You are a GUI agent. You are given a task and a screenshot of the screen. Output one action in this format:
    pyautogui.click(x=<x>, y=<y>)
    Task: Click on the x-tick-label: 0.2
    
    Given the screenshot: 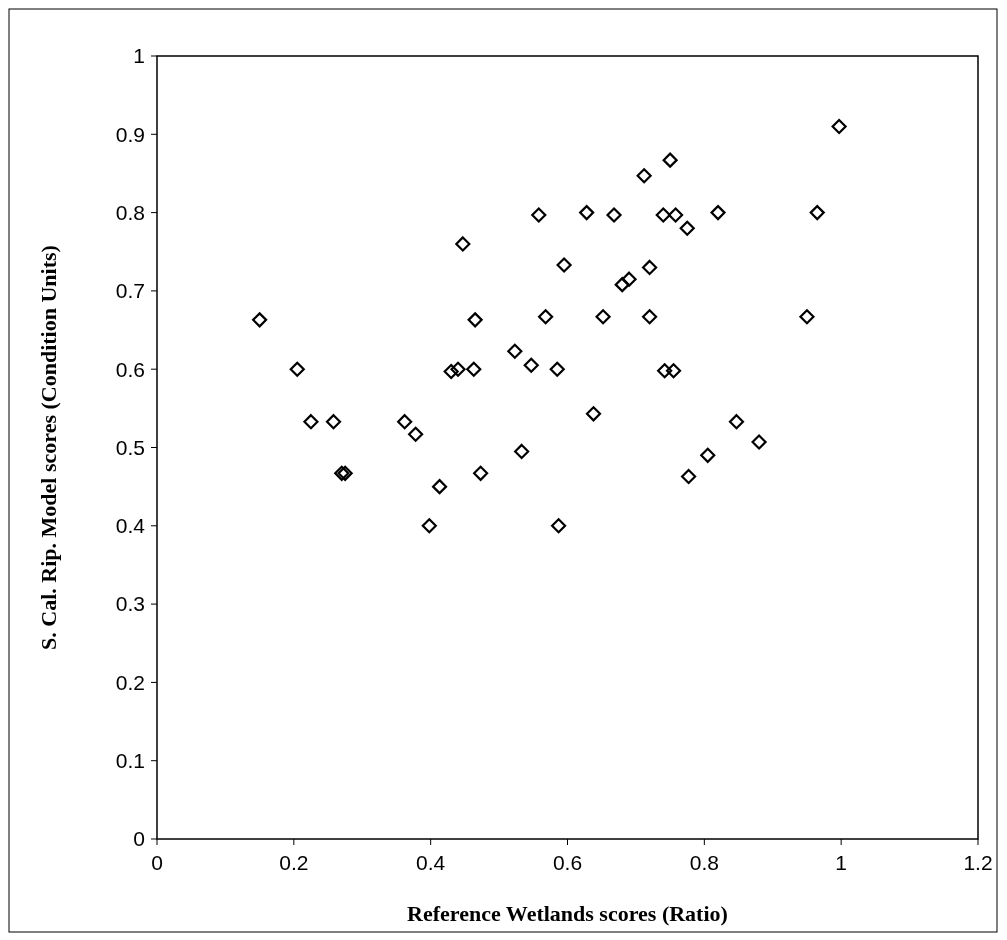 What is the action you would take?
    pyautogui.click(x=294, y=862)
    